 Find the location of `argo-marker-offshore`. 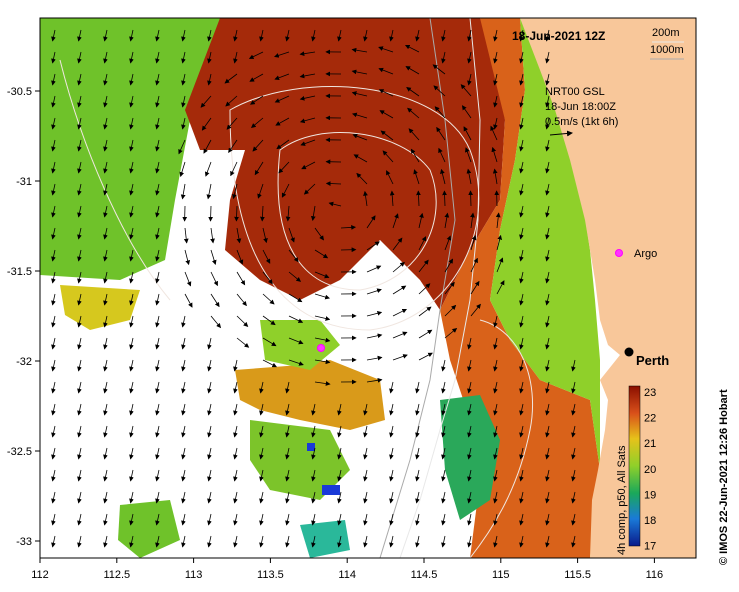

argo-marker-offshore is located at coordinates (321, 348).